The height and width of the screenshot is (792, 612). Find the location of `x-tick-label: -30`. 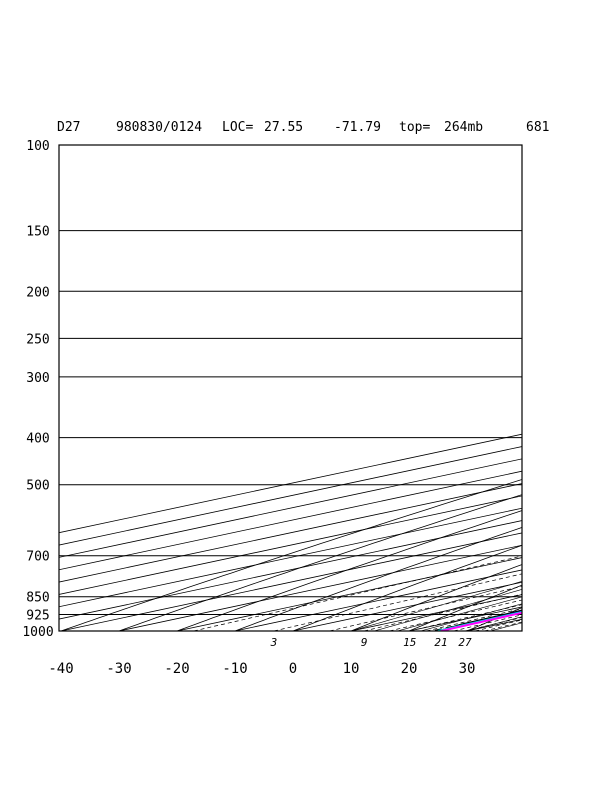

x-tick-label: -30 is located at coordinates (118, 669).